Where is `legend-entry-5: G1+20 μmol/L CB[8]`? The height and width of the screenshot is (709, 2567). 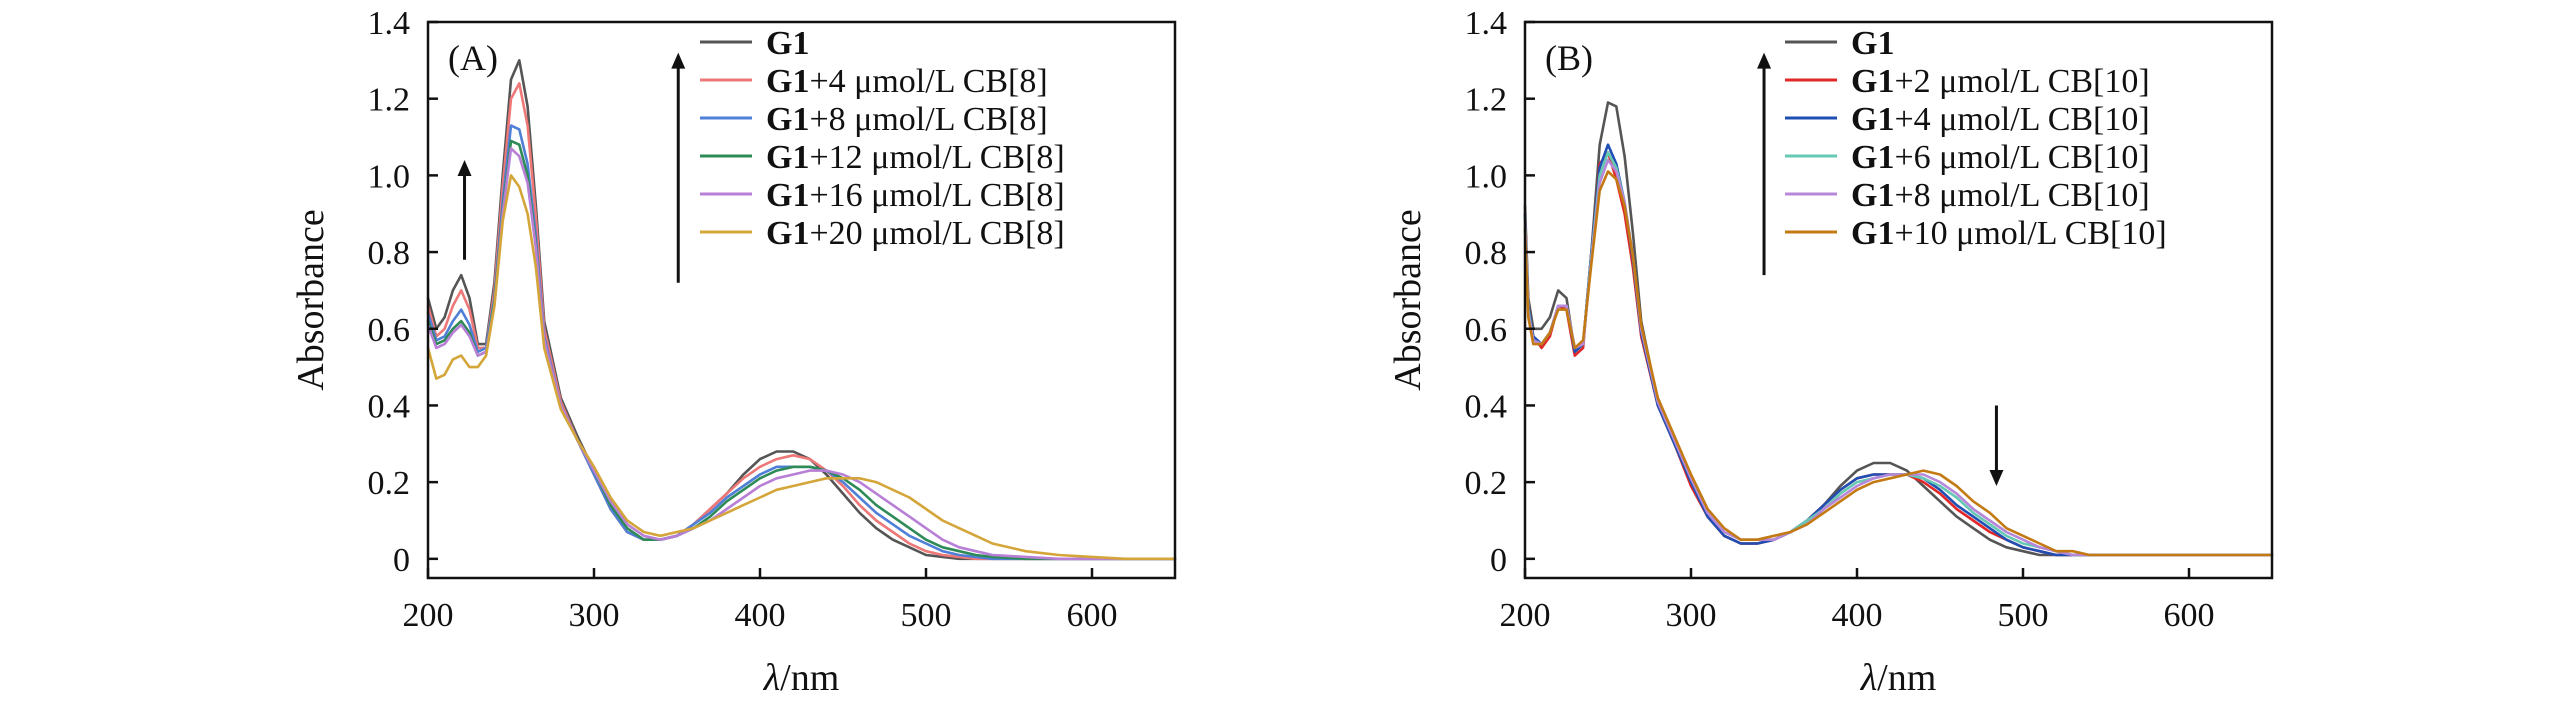
legend-entry-5: G1+20 μmol/L CB[8] is located at coordinates (915, 233).